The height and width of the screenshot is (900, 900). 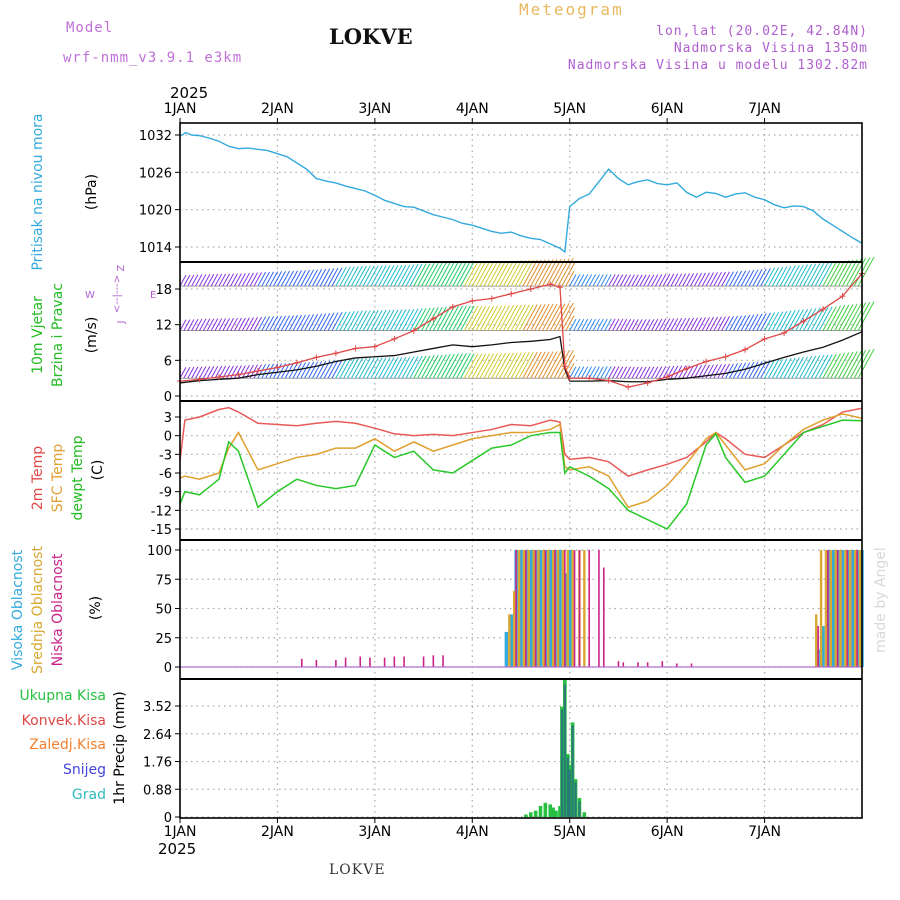 I want to click on dir-key-z: Z, so click(x=121, y=267).